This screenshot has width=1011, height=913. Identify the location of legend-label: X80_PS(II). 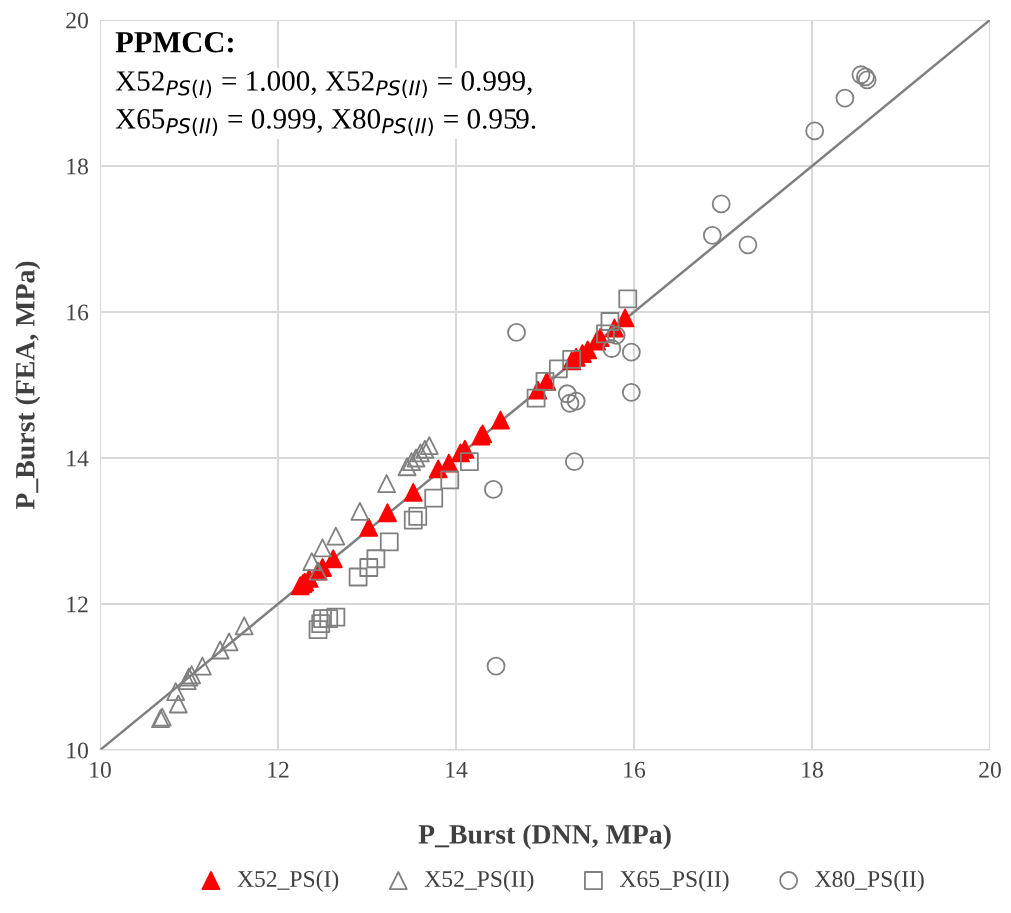
(869, 881).